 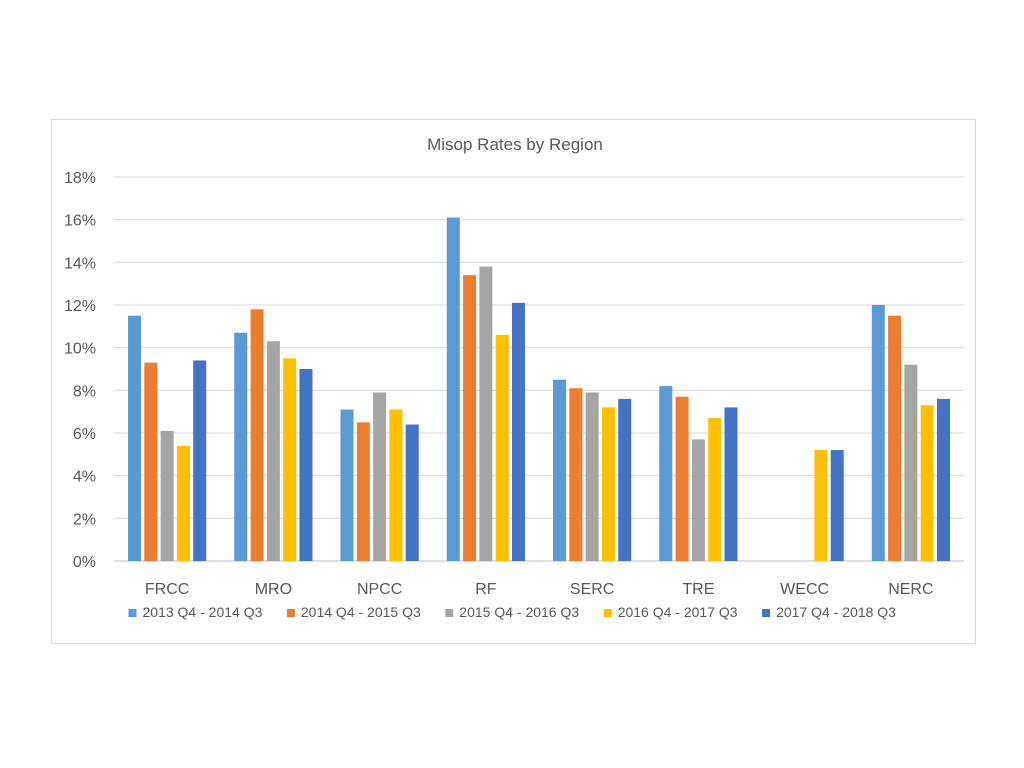 What do you see at coordinates (592, 589) in the screenshot?
I see `x-category-label: SERC` at bounding box center [592, 589].